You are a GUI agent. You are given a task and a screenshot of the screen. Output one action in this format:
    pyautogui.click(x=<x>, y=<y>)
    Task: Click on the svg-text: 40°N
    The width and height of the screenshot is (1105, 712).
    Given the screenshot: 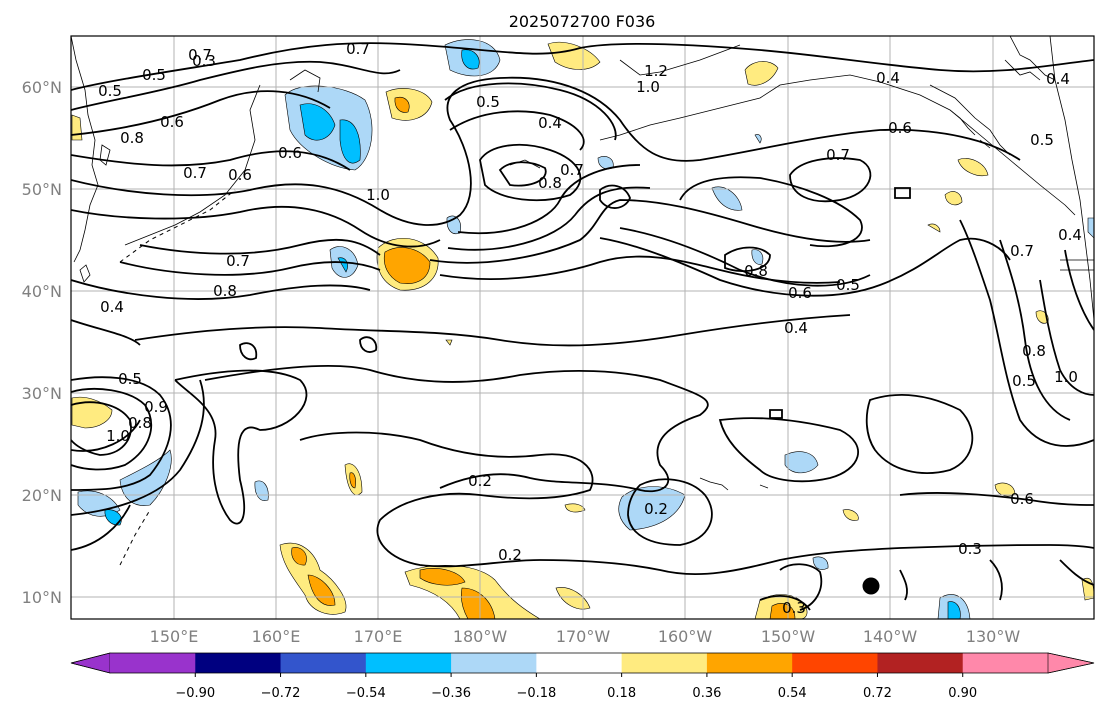 What is the action you would take?
    pyautogui.click(x=42, y=291)
    